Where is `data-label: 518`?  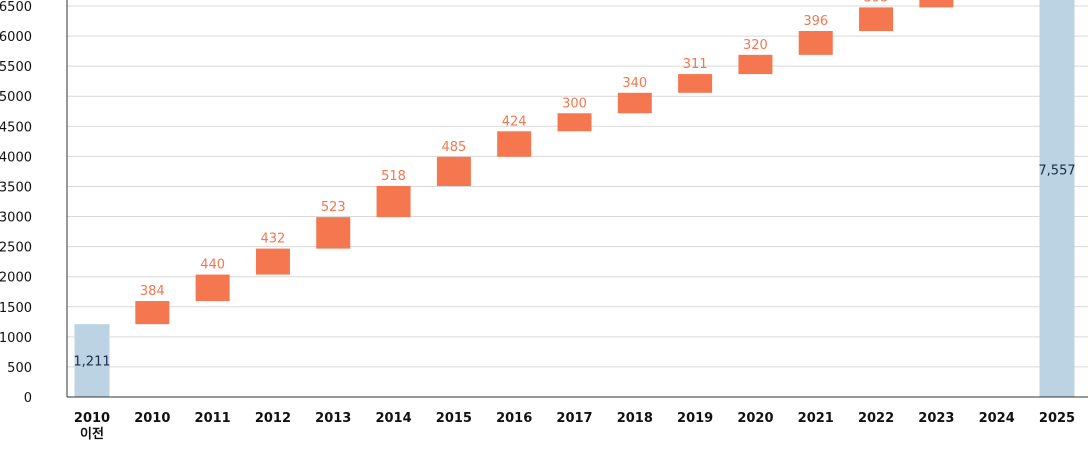
data-label: 518 is located at coordinates (393, 176).